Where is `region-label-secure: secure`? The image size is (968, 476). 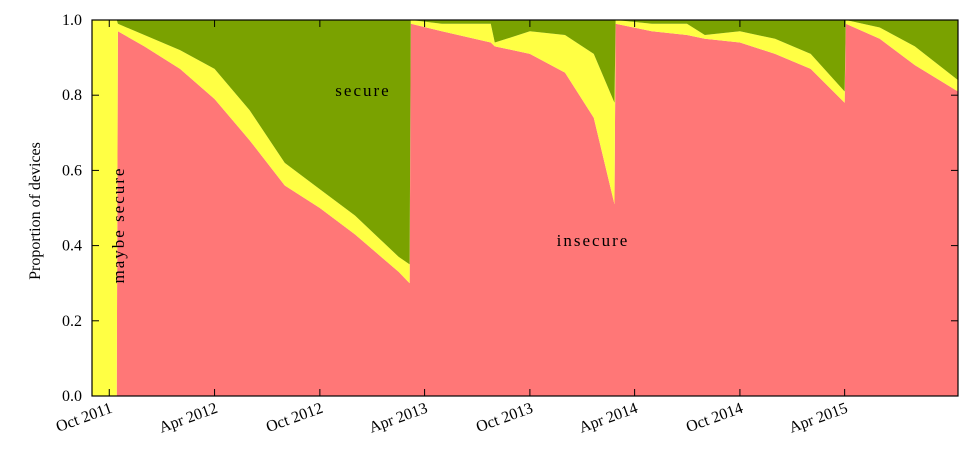
region-label-secure: secure is located at coordinates (362, 90).